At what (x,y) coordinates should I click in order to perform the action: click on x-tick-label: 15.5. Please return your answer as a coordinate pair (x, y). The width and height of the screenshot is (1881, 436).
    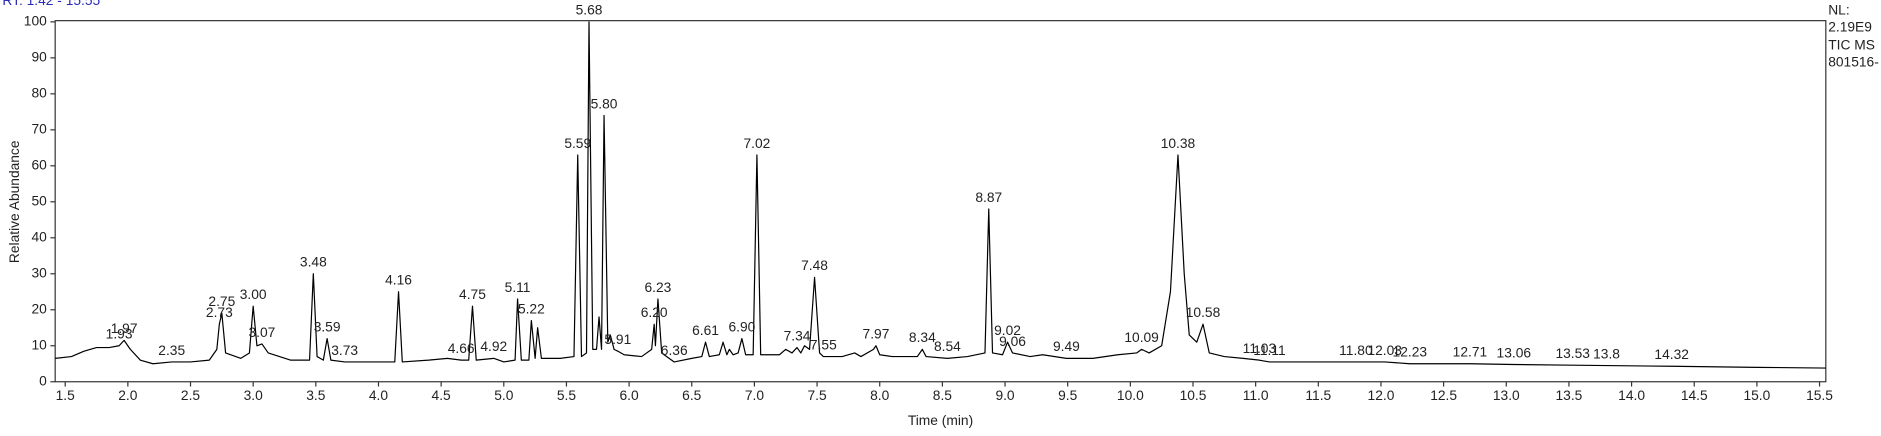
    Looking at the image, I should click on (1819, 395).